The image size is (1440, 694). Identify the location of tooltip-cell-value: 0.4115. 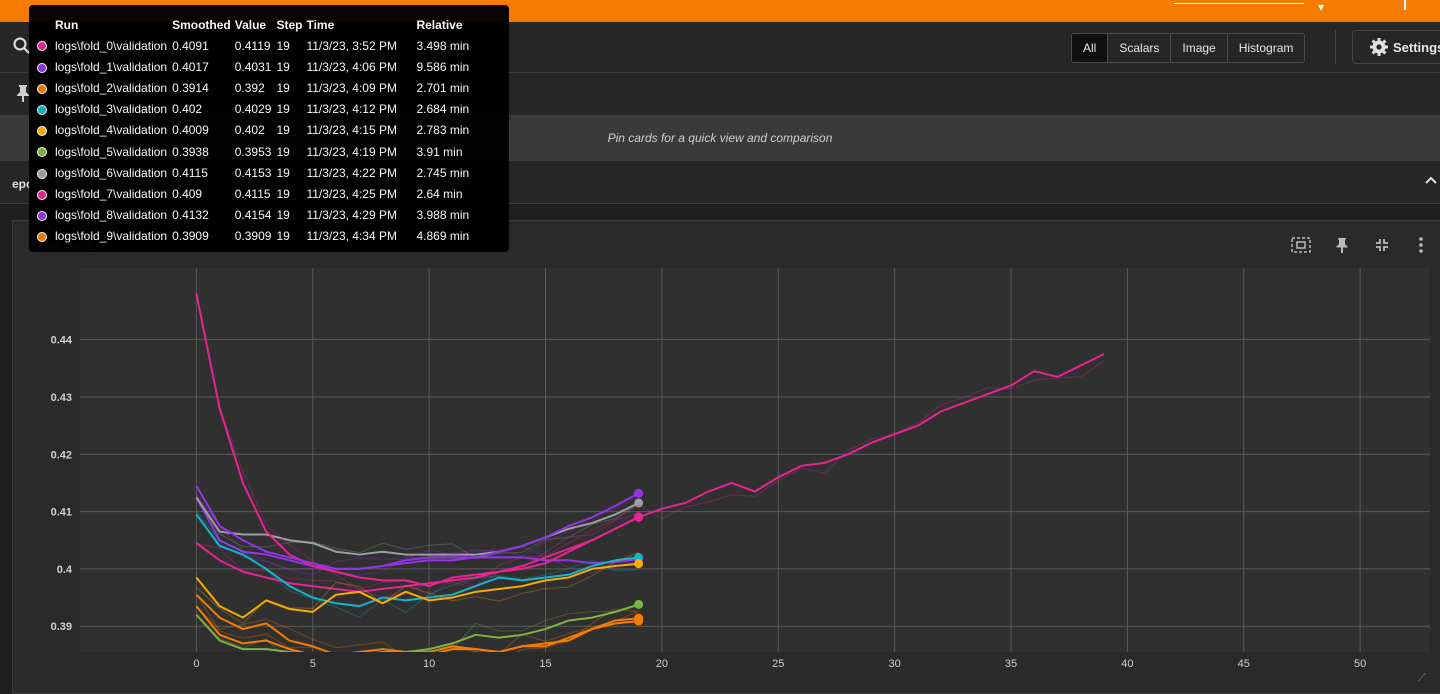
(252, 193).